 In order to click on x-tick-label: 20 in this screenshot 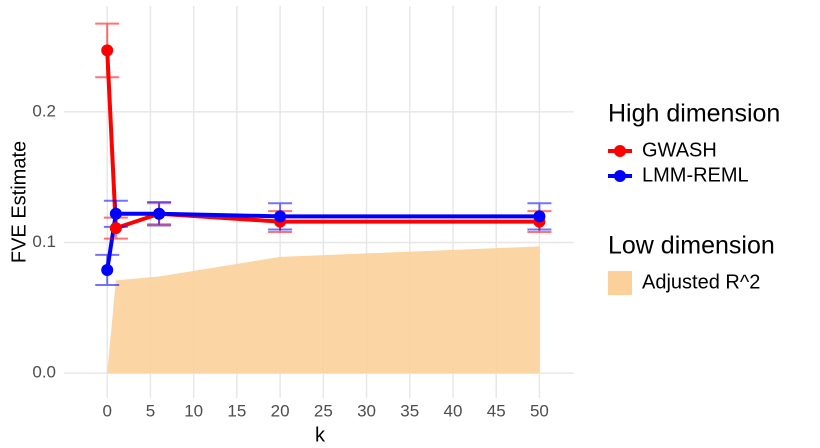, I will do `click(280, 410)`.